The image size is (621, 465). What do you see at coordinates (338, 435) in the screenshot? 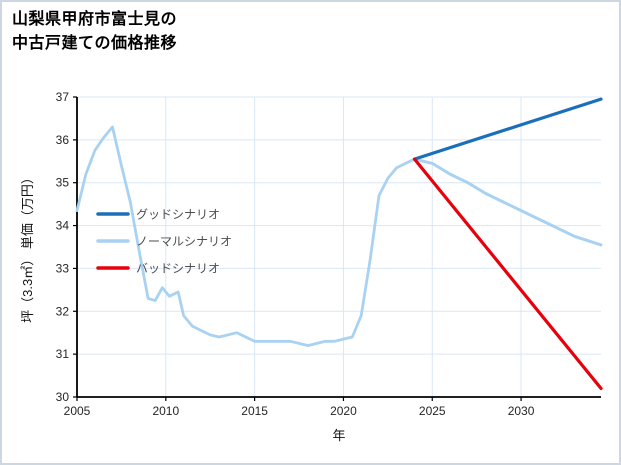
I see `x-axis-label: 年` at bounding box center [338, 435].